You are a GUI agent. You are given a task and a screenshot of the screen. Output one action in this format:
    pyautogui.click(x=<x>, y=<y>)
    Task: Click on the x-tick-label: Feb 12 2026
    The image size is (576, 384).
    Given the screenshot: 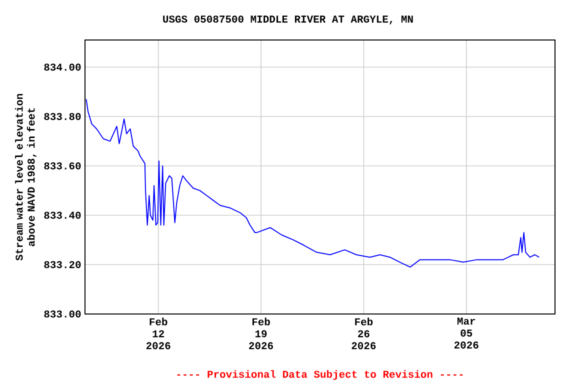 What is the action you would take?
    pyautogui.click(x=158, y=334)
    